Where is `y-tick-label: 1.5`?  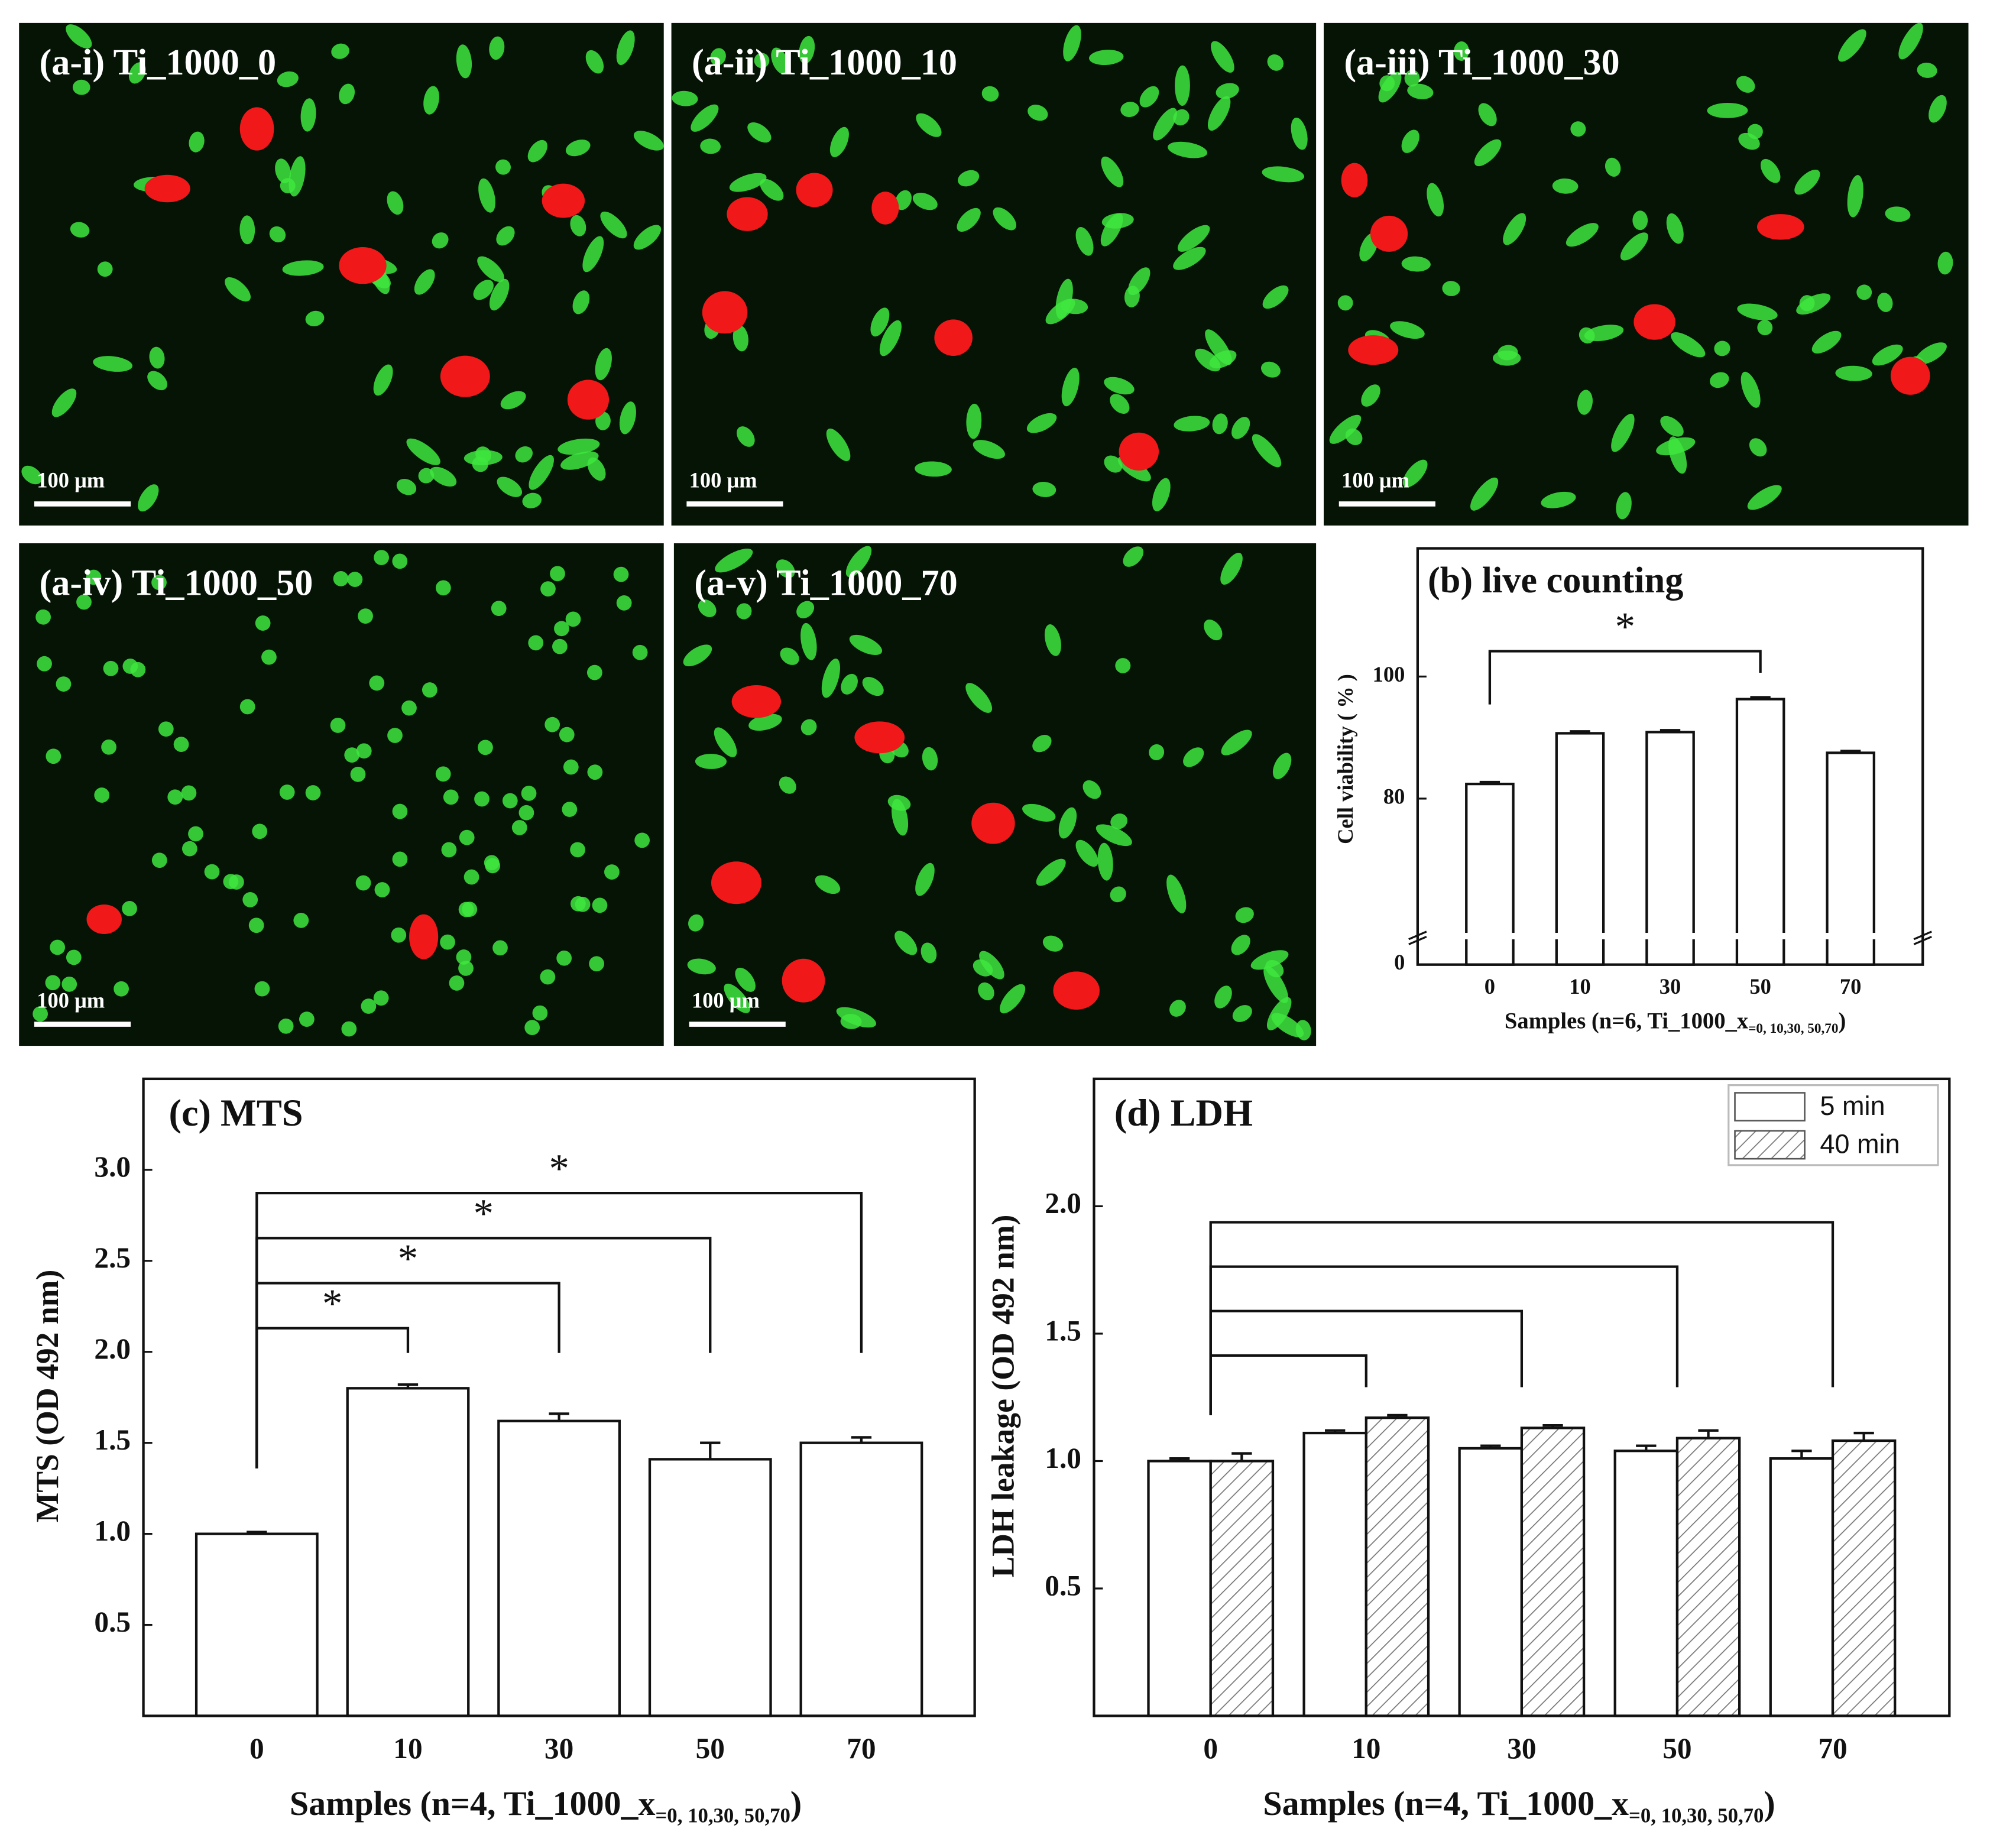 y-tick-label: 1.5 is located at coordinates (113, 1440).